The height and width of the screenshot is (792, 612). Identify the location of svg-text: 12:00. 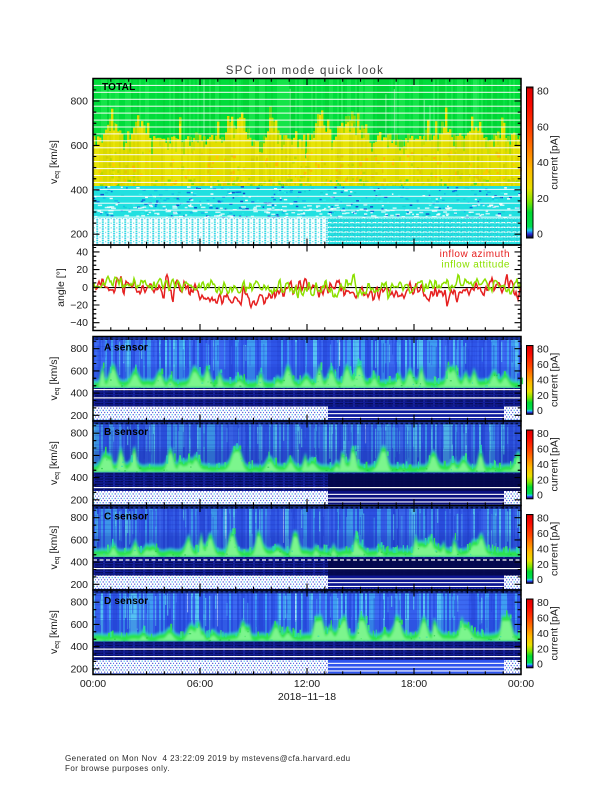
(307, 684).